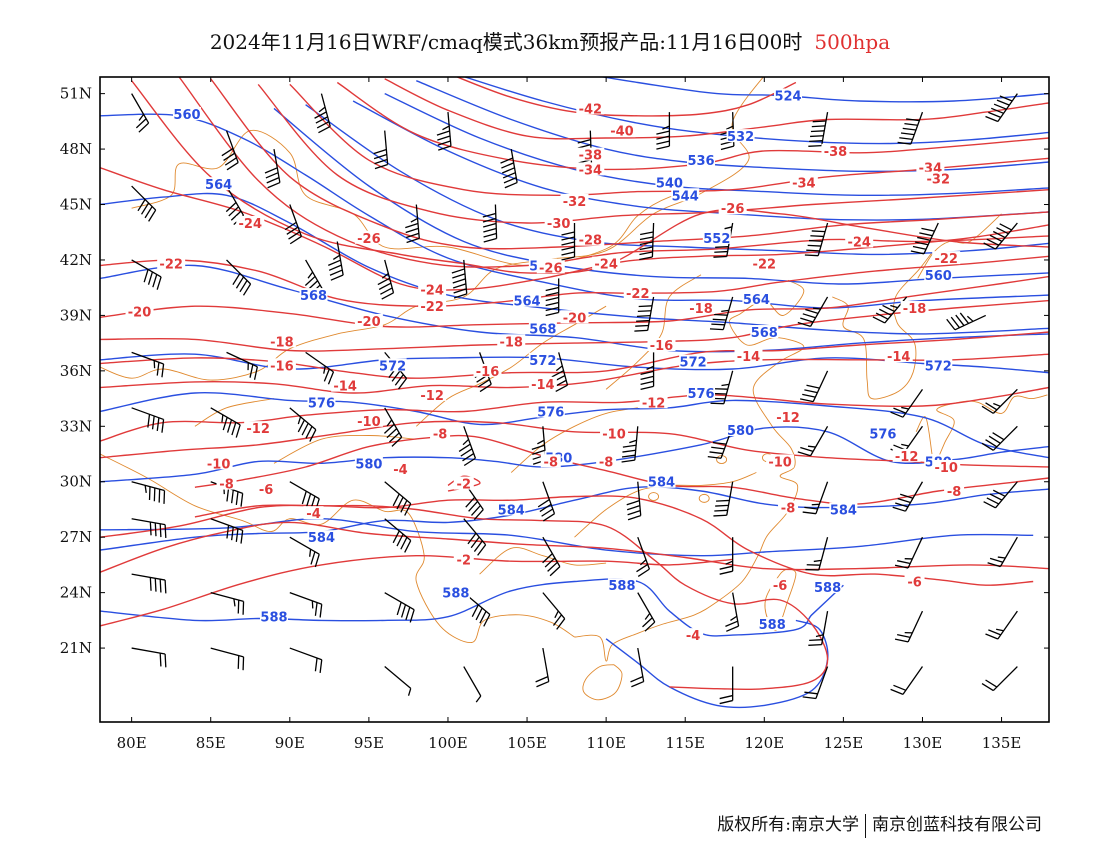 The height and width of the screenshot is (850, 1100). Describe the element at coordinates (432, 396) in the screenshot. I see `temperature-label--12: -12` at that location.